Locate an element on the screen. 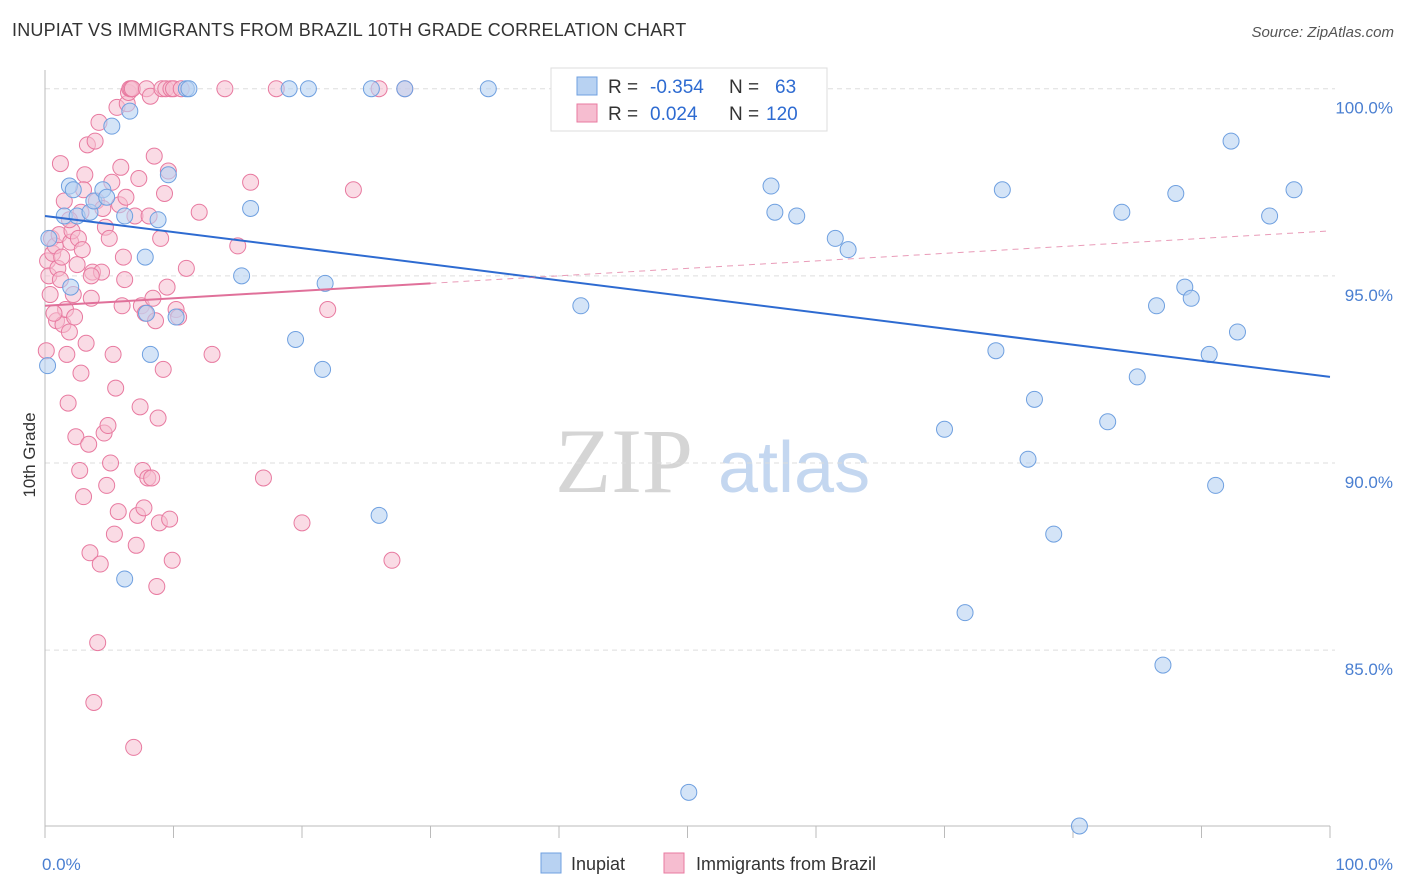  bottom-legend-swatch-inupiat is located at coordinates (551, 863).